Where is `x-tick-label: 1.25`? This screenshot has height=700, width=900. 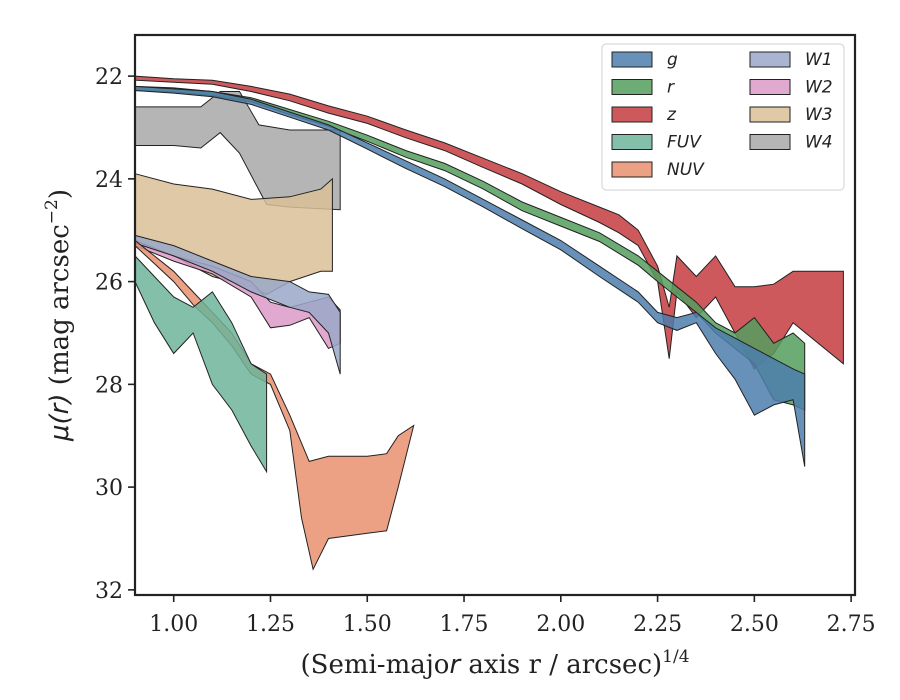
x-tick-label: 1.25 is located at coordinates (270, 624).